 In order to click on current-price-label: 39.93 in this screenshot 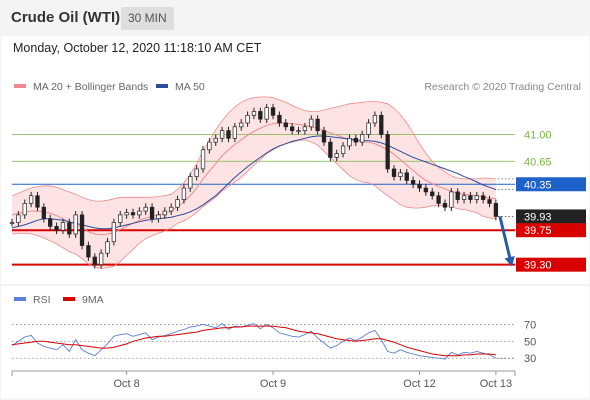, I will do `click(538, 217)`.